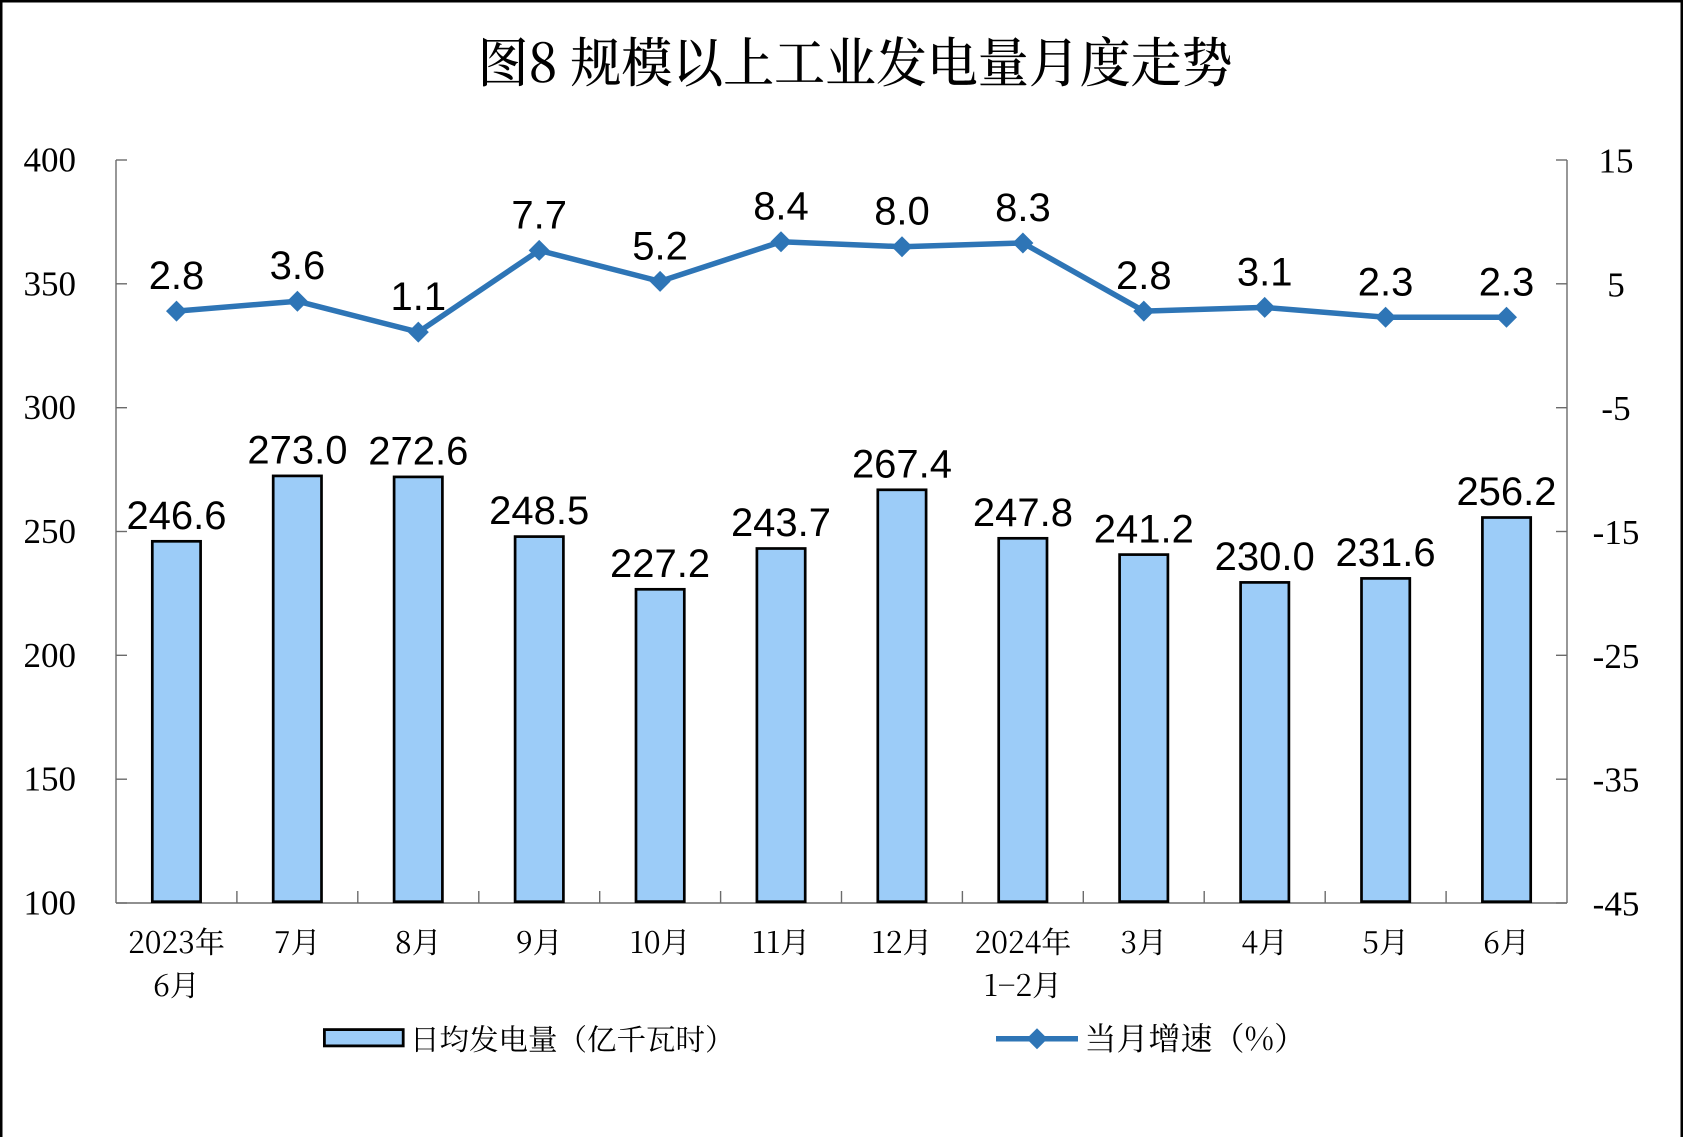 This screenshot has width=1683, height=1137. Describe the element at coordinates (298, 266) in the screenshot. I see `svg-text: 3.6` at that location.